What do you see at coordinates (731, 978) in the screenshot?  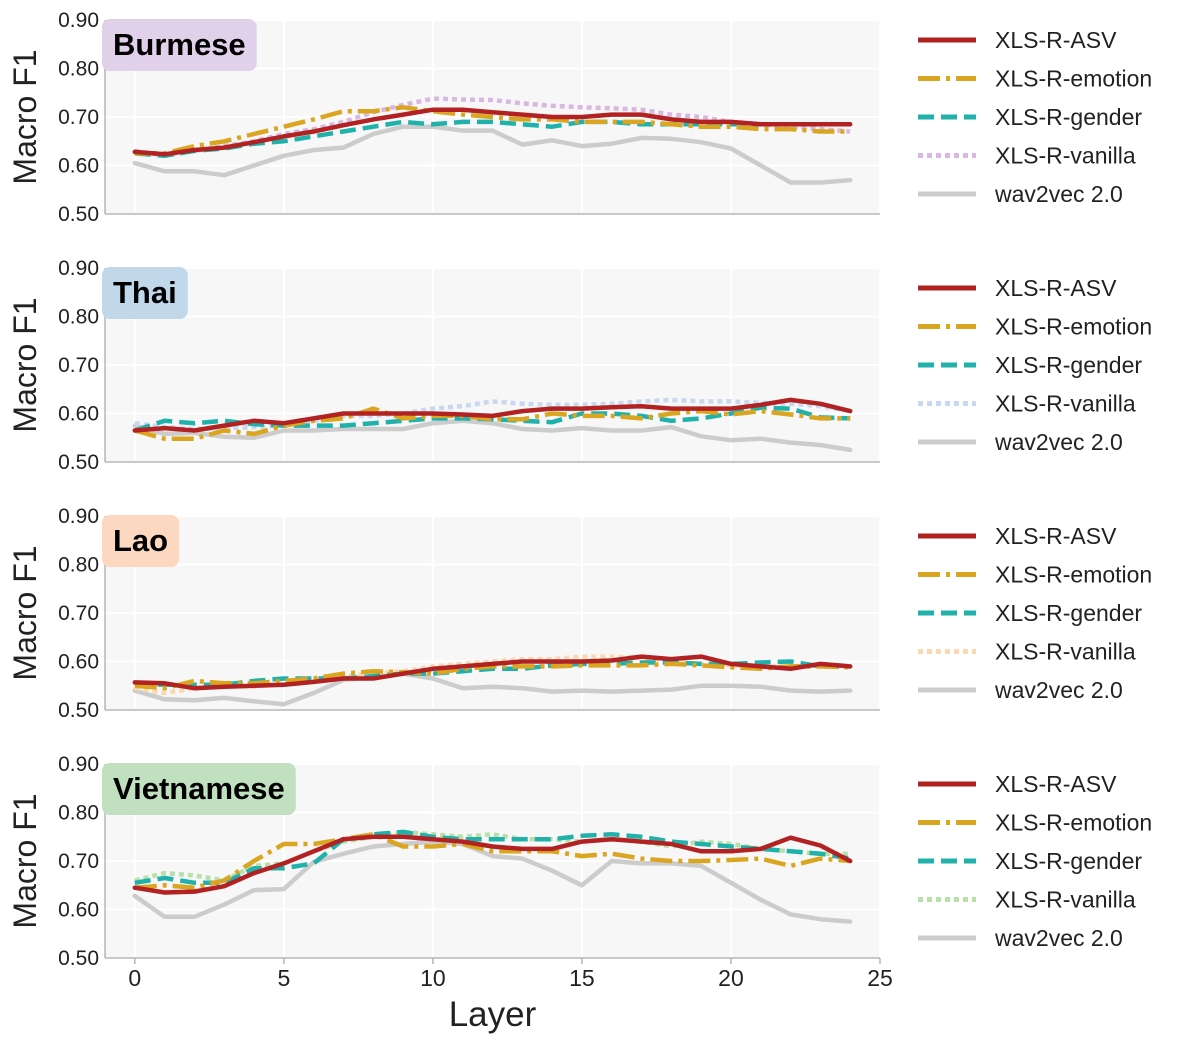 I see `x-tick-label: 20` at bounding box center [731, 978].